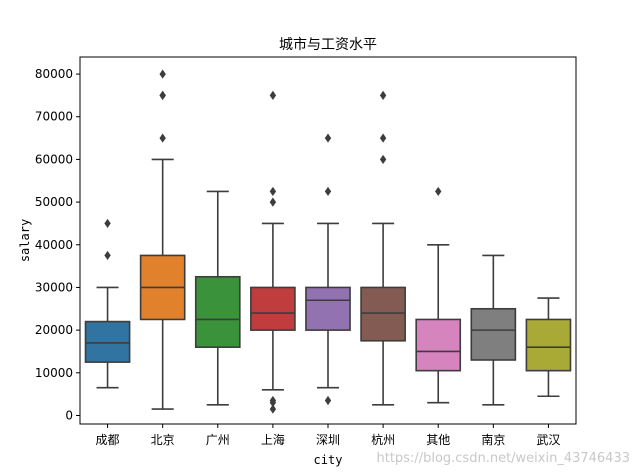  Describe the element at coordinates (383, 439) in the screenshot. I see `x-tick-label: 杭州` at that location.